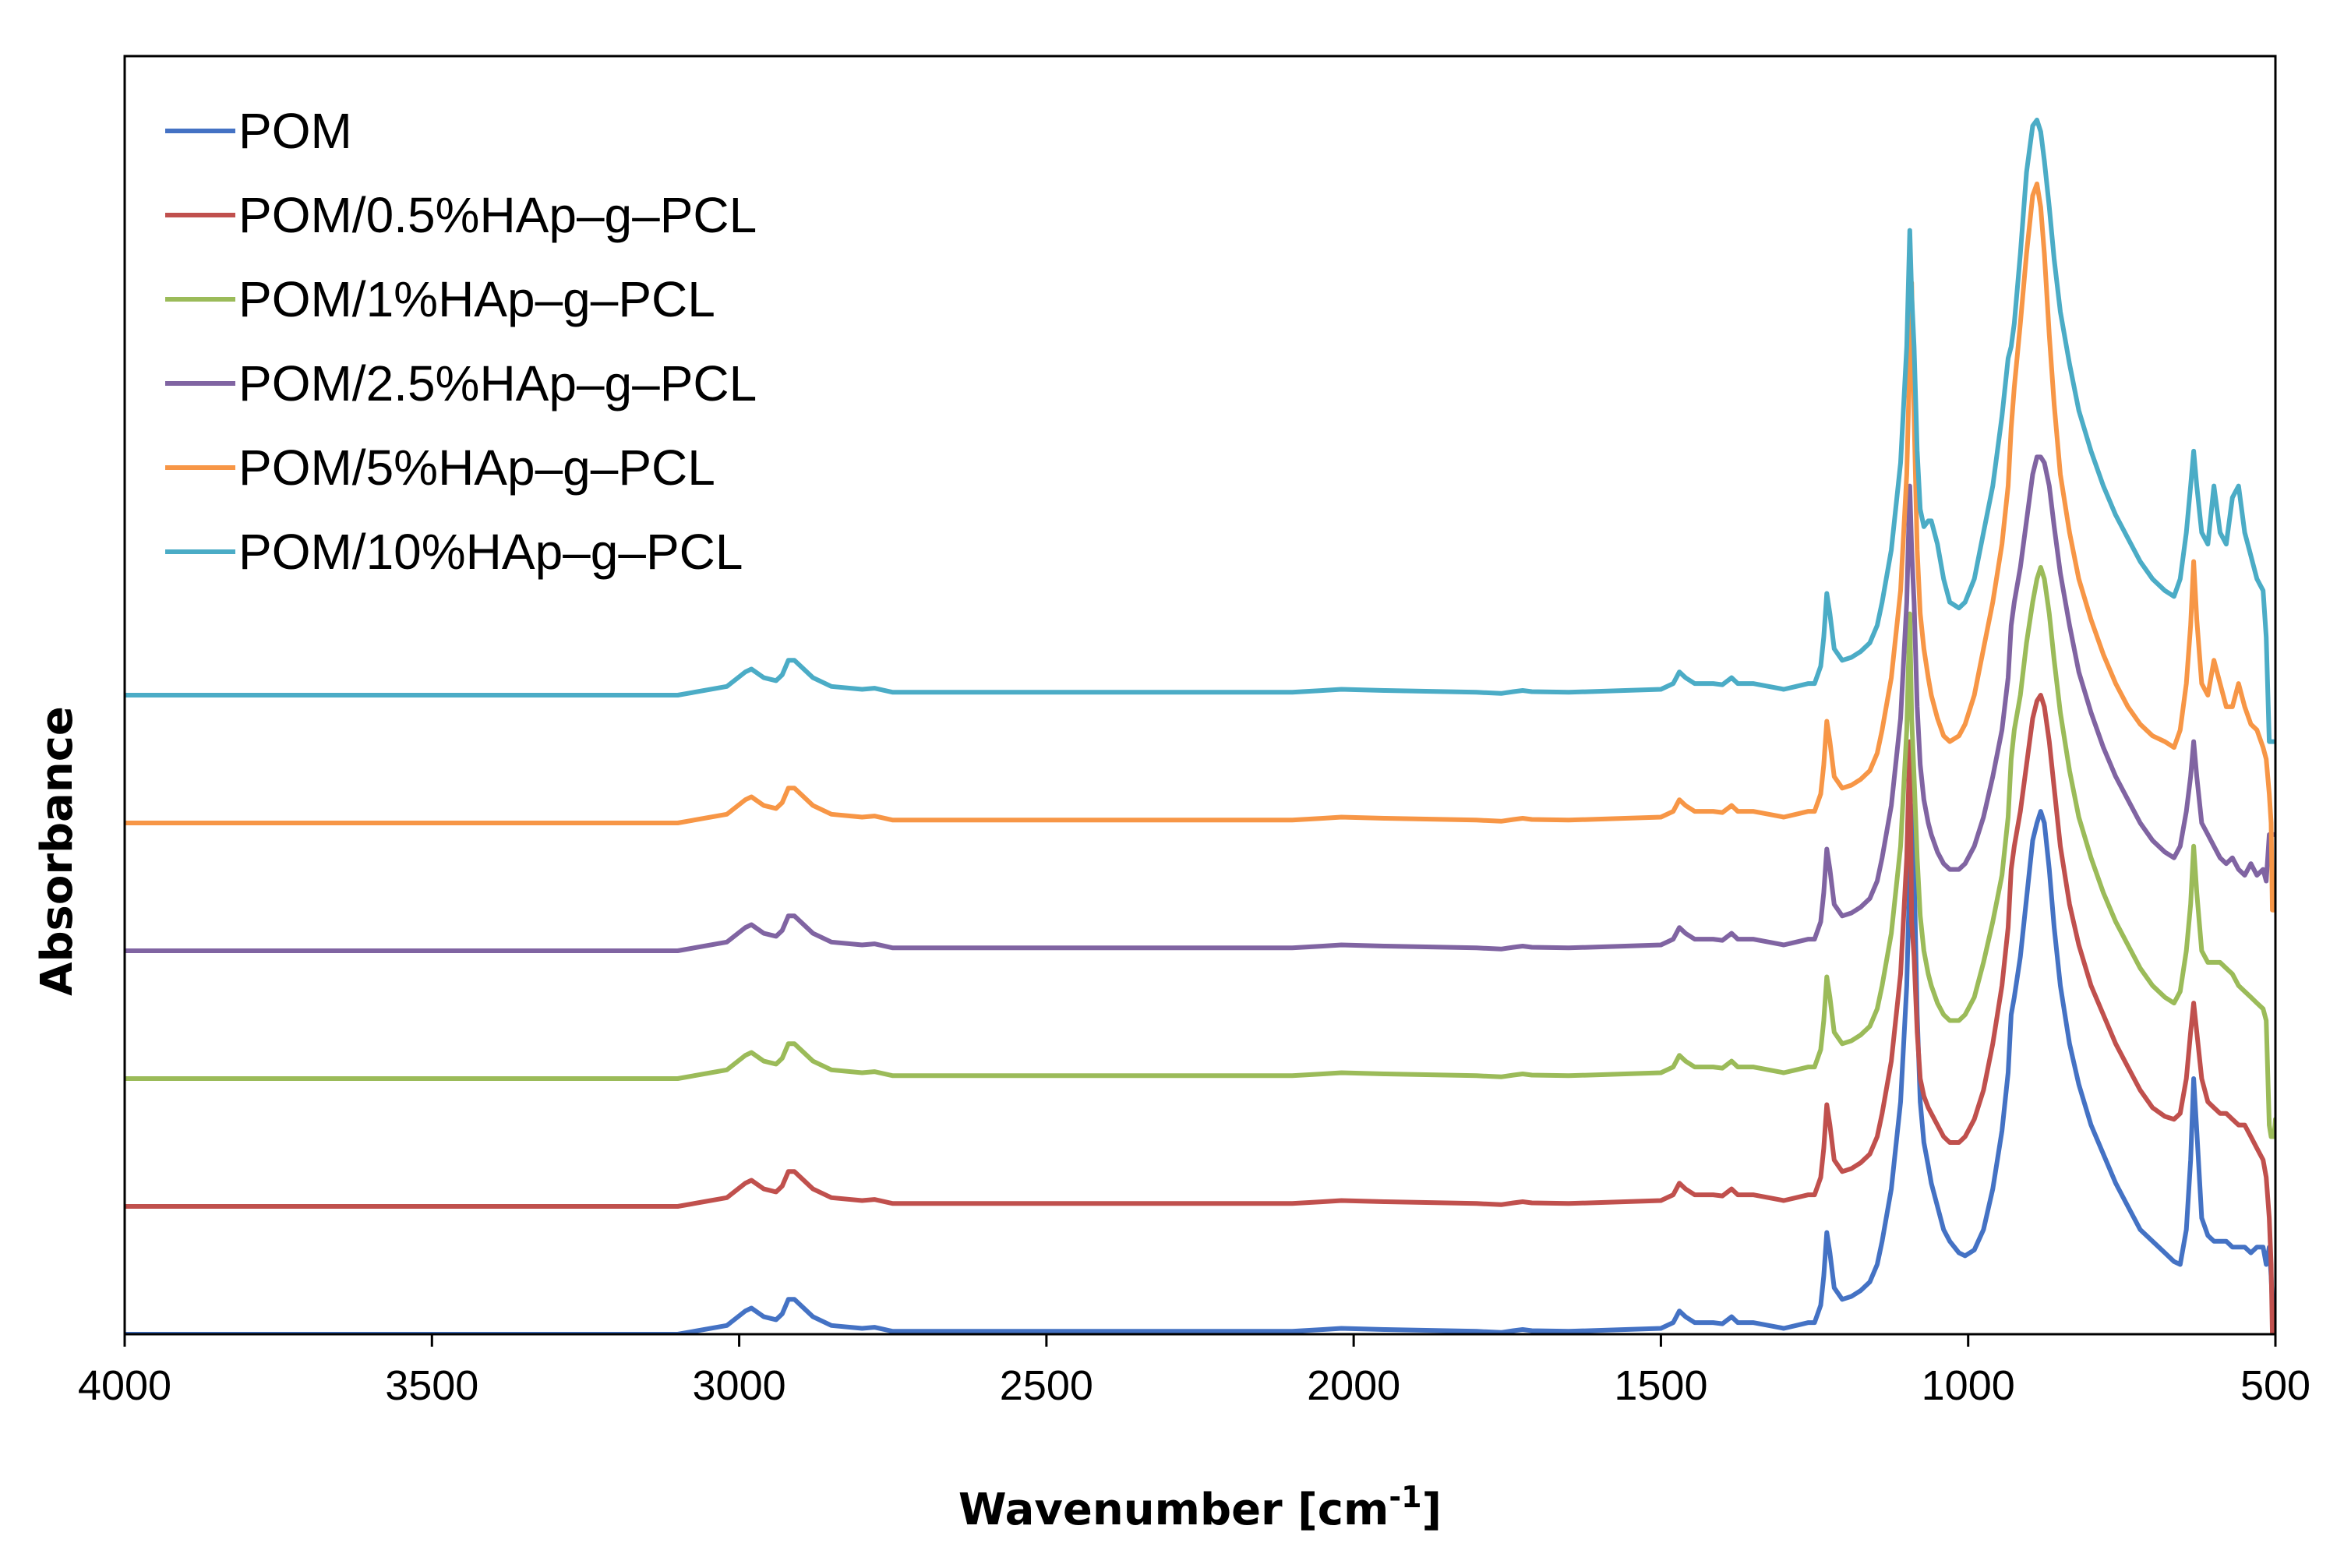 The height and width of the screenshot is (1568, 2351). Describe the element at coordinates (431, 1385) in the screenshot. I see `x-tick-label: 3500` at that location.